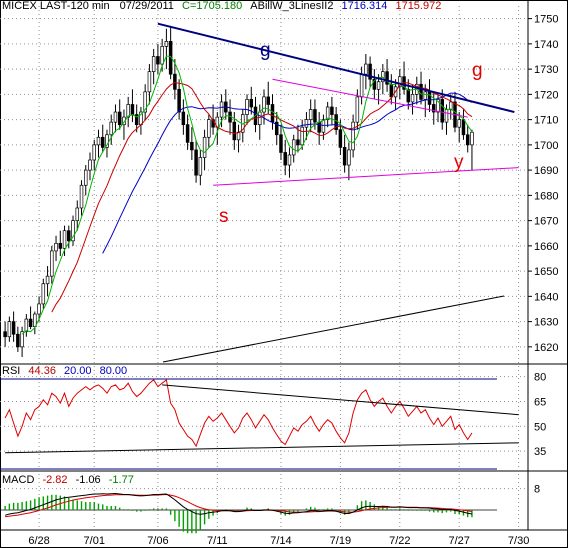 This screenshot has height=548, width=568. What do you see at coordinates (11, 371) in the screenshot?
I see `rsi-name-label: RSI` at bounding box center [11, 371].